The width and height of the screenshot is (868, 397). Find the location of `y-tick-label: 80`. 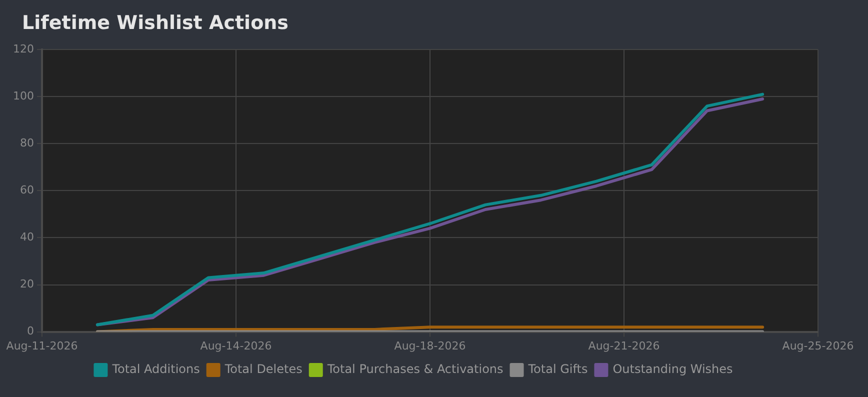

y-tick-label: 80 is located at coordinates (27, 143).